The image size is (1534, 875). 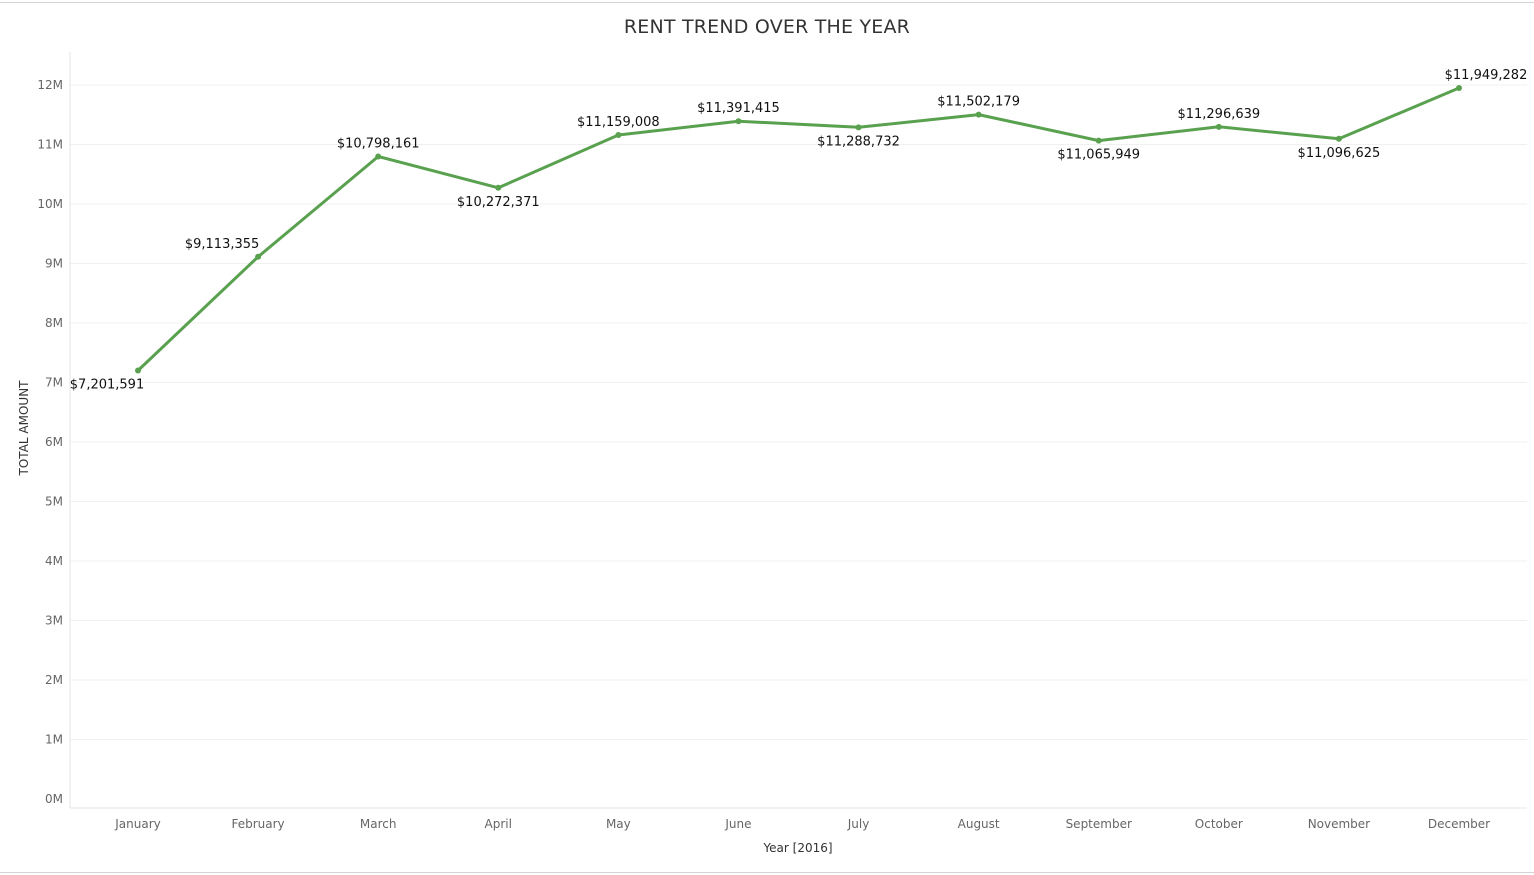 What do you see at coordinates (979, 824) in the screenshot?
I see `x-tick-label: August` at bounding box center [979, 824].